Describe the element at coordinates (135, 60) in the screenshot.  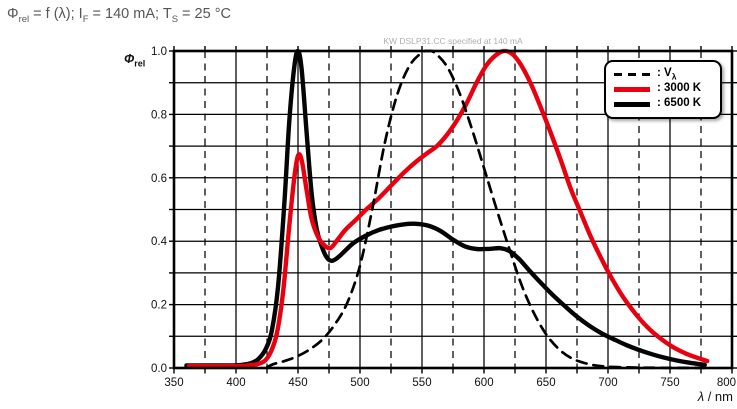
I see `y-axis-label: Φrel` at that location.